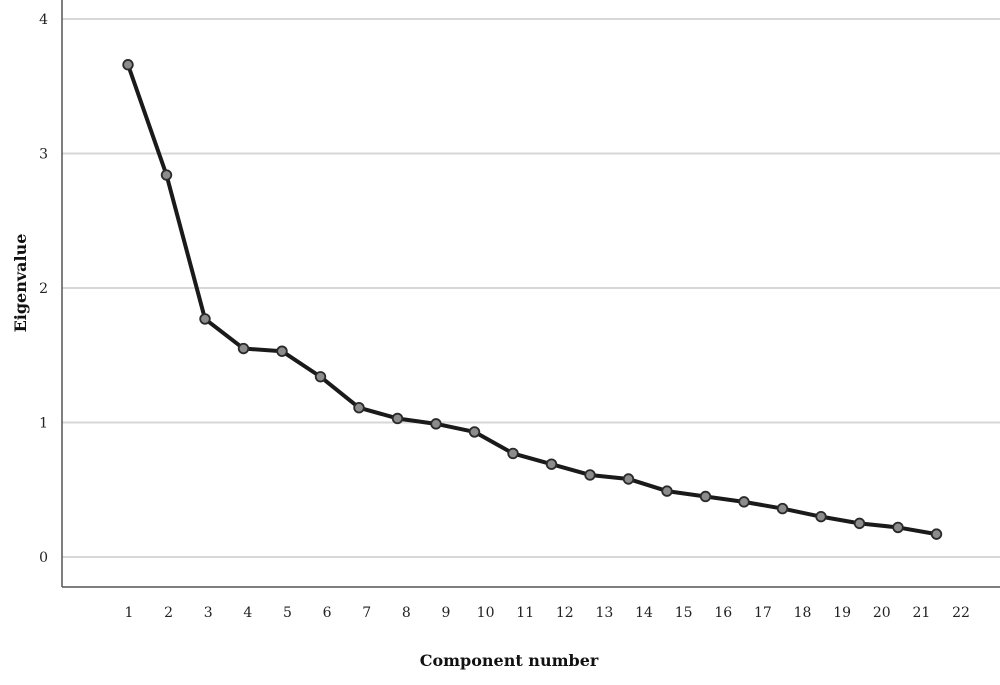 The width and height of the screenshot is (1000, 685). I want to click on y-tick-label: 0, so click(43, 558).